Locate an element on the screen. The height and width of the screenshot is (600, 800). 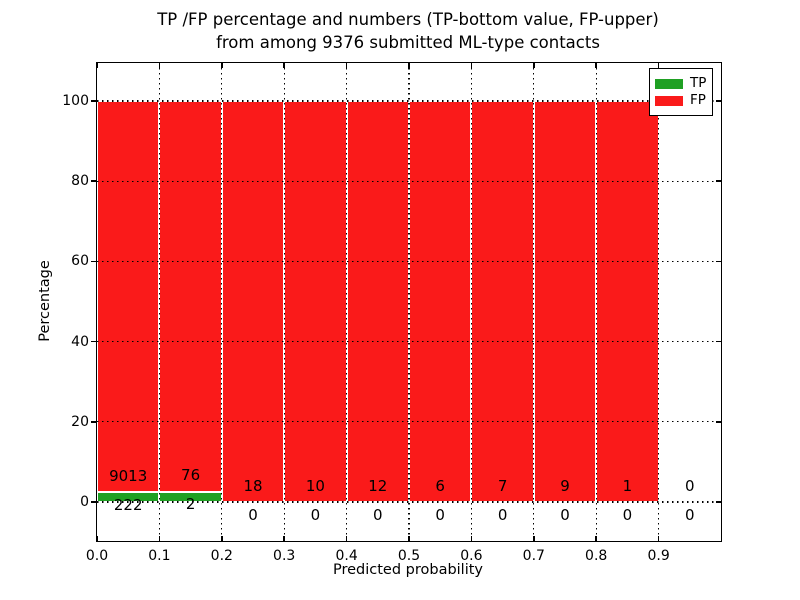
x-tick-label: 0.4 is located at coordinates (346, 556).